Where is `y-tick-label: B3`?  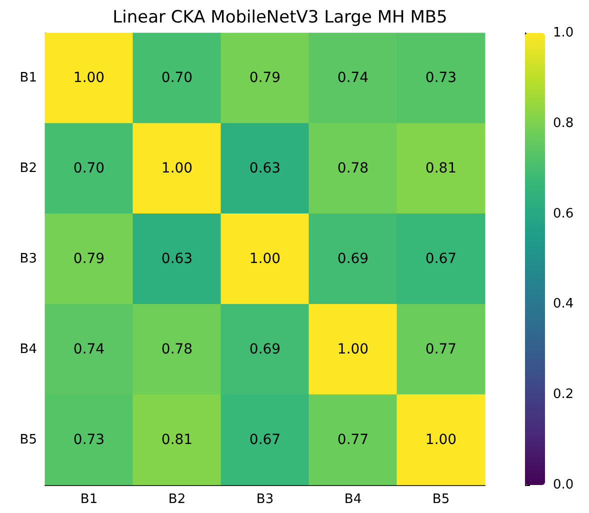
y-tick-label: B3 is located at coordinates (28, 259).